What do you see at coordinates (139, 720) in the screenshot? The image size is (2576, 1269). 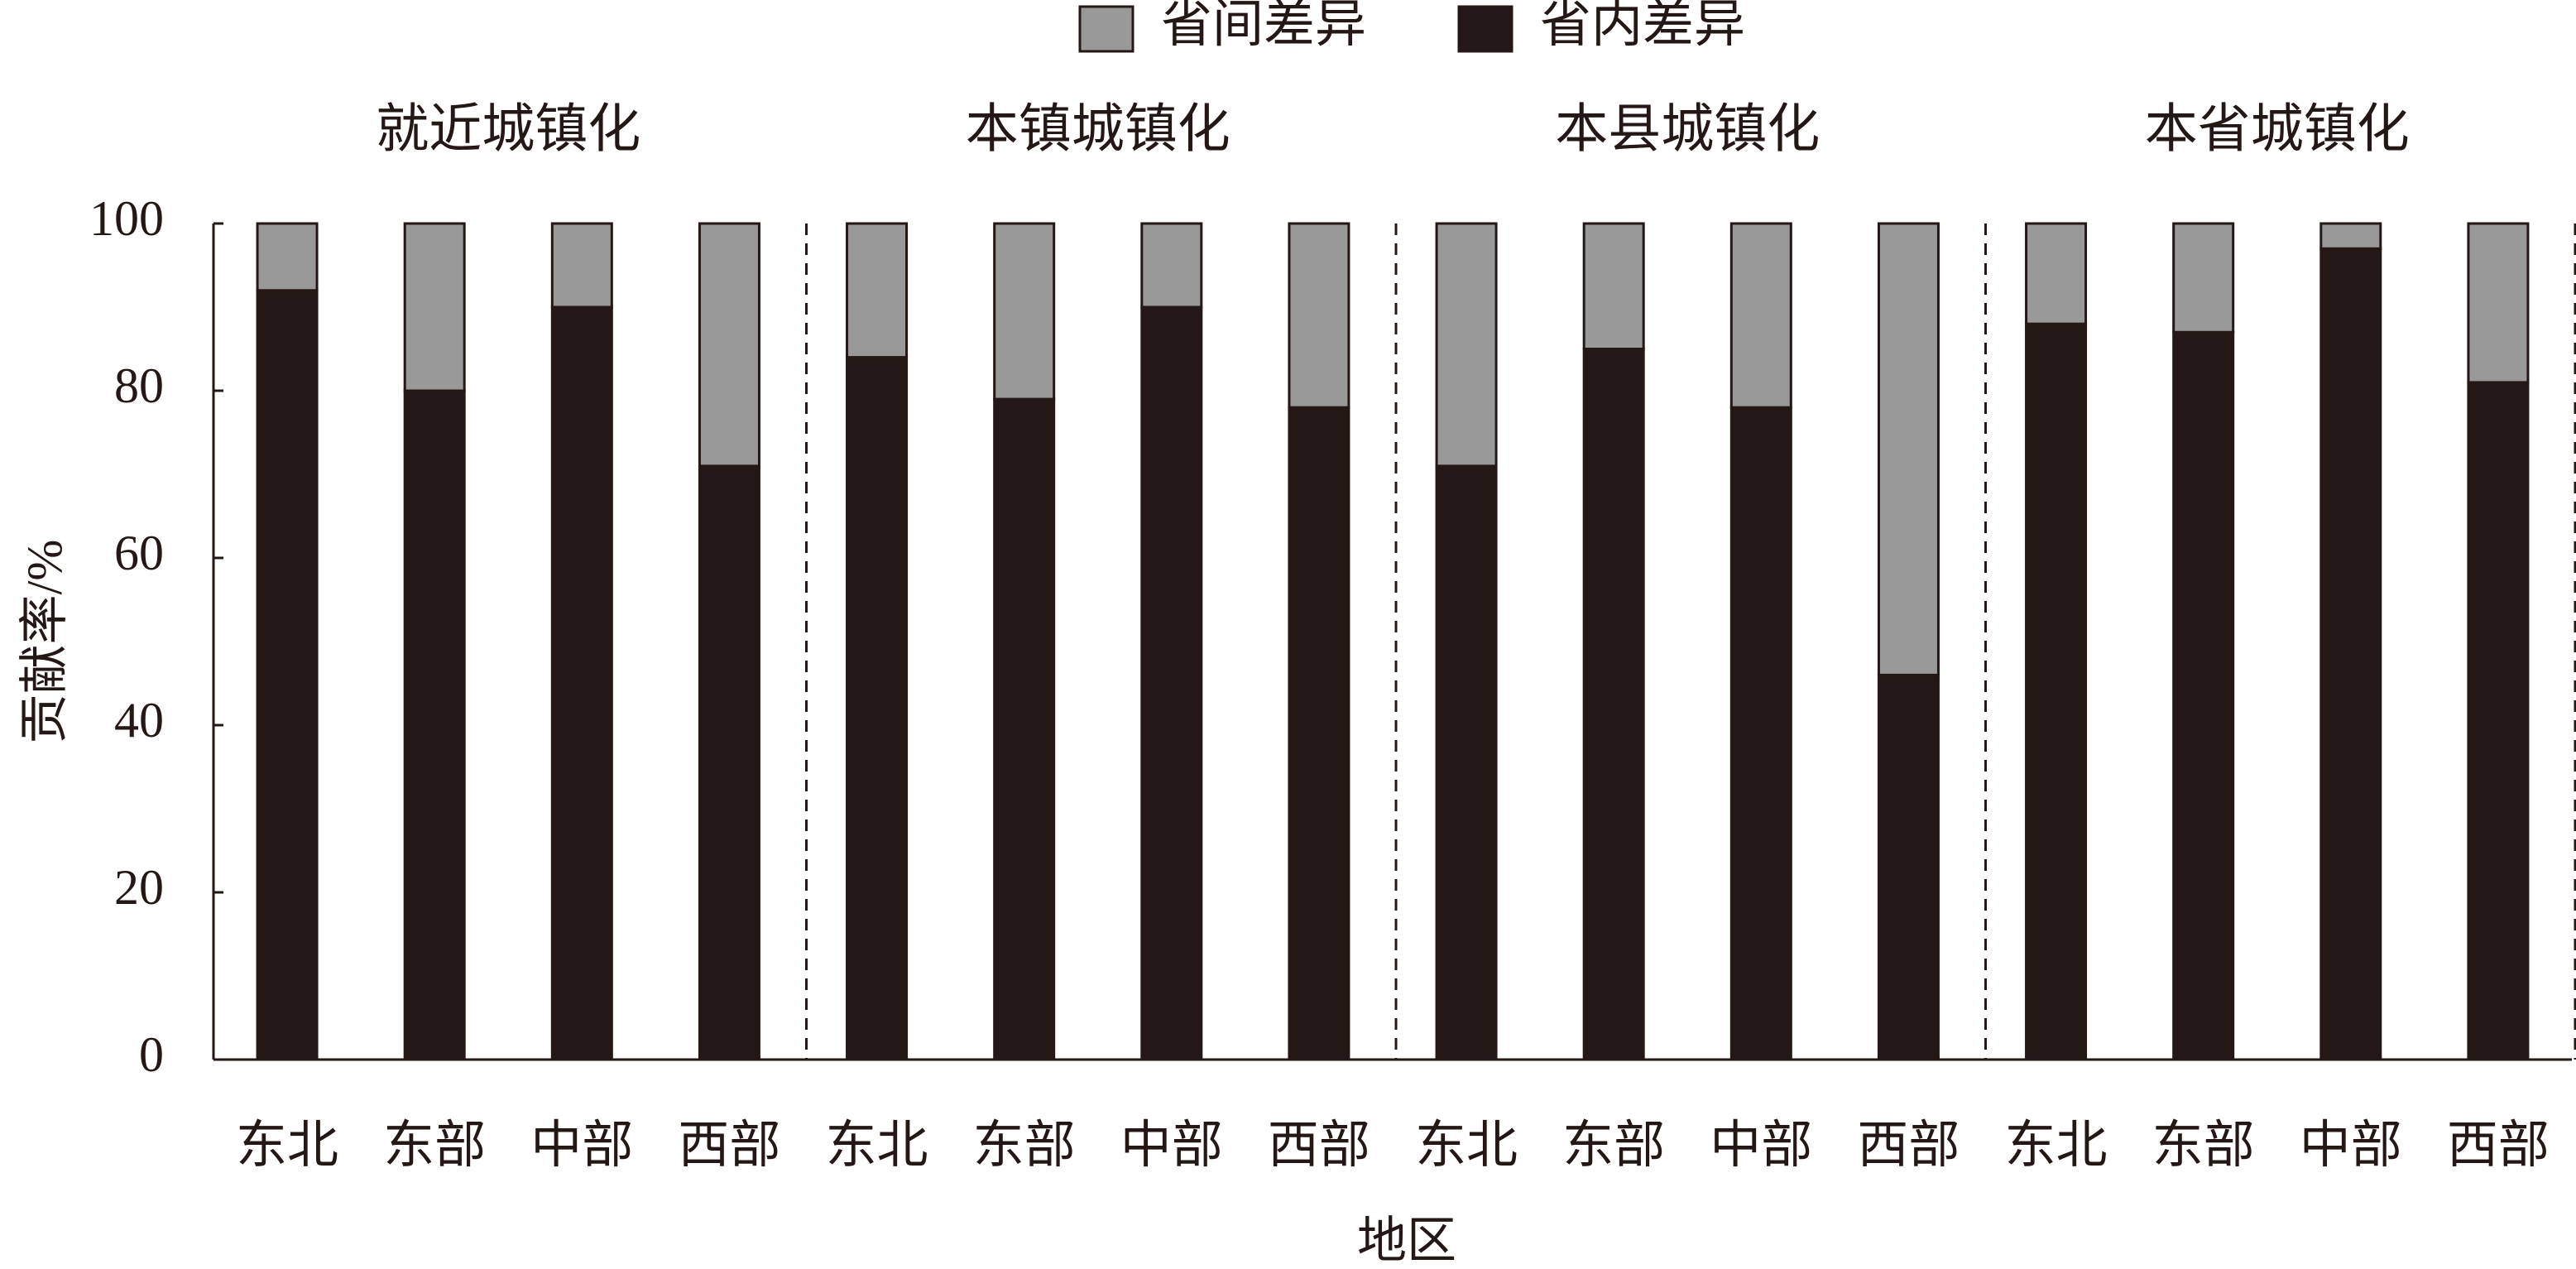 I see `y-tick-label: 40` at bounding box center [139, 720].